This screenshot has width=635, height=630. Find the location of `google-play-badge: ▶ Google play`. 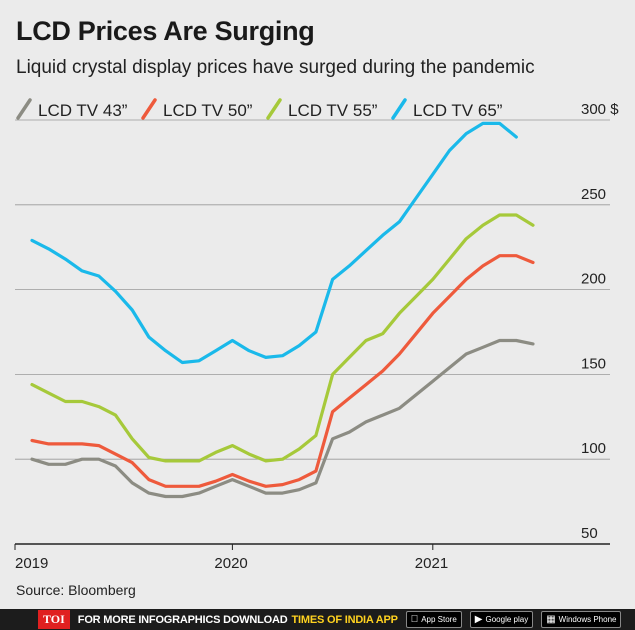

google-play-badge: ▶ Google play is located at coordinates (501, 619).